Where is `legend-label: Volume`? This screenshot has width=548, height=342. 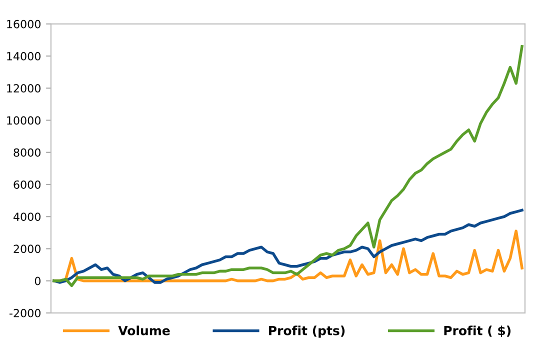
legend-label: Volume is located at coordinates (144, 331).